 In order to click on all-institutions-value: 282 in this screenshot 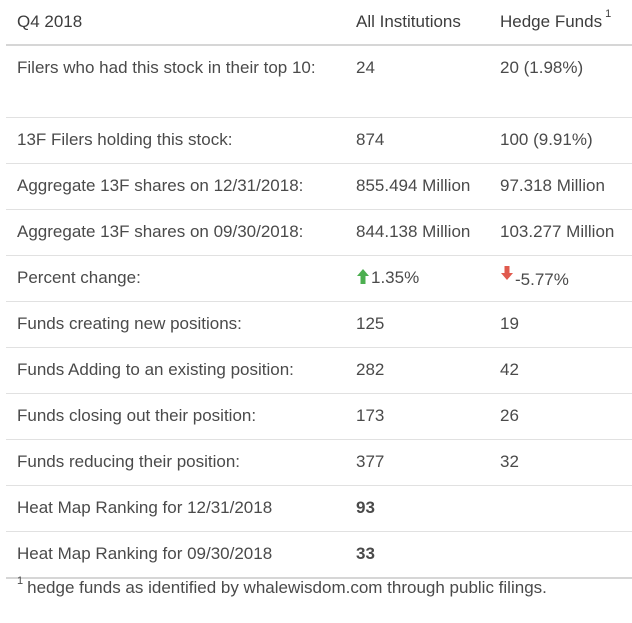, I will do `click(417, 370)`.